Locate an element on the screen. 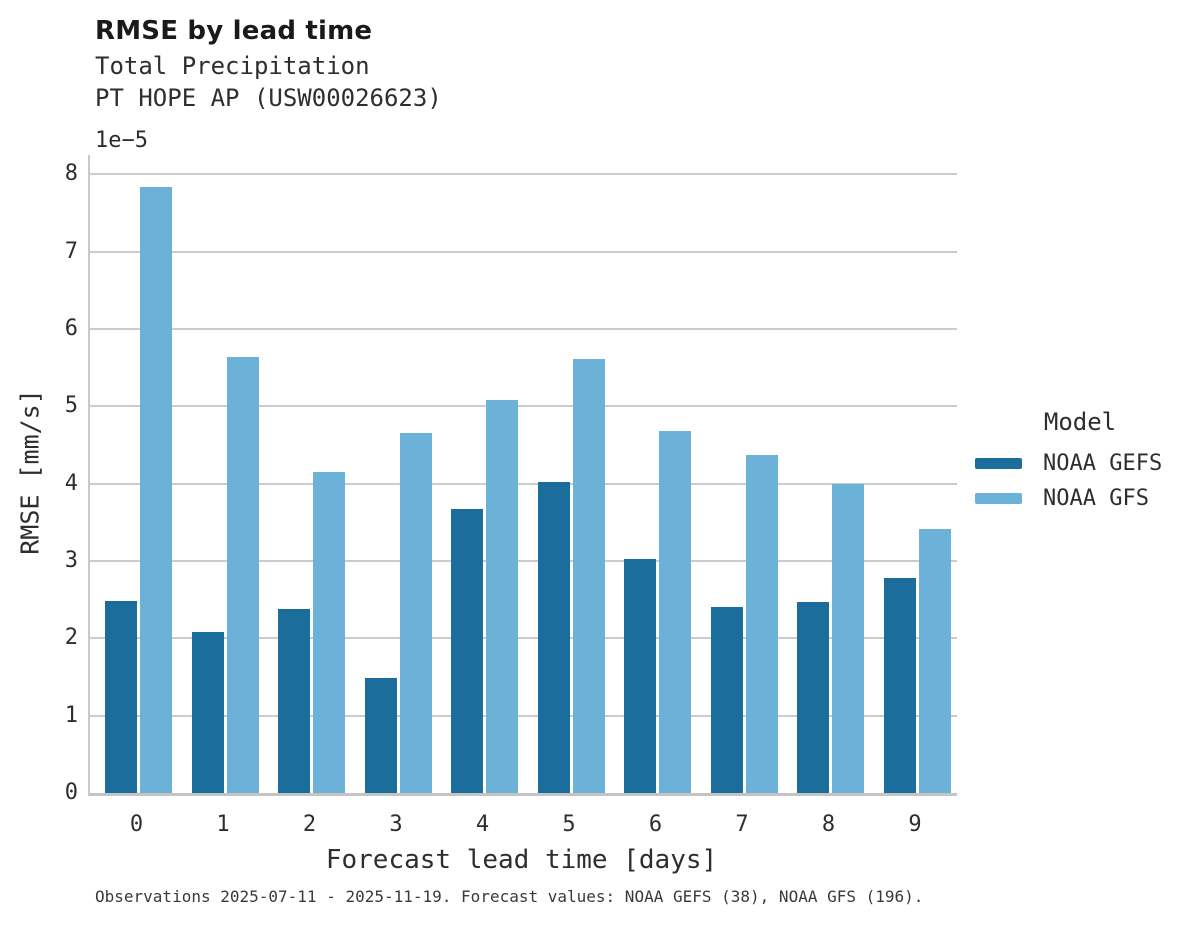  bar-noaa-gefs-lead9 is located at coordinates (899, 685).